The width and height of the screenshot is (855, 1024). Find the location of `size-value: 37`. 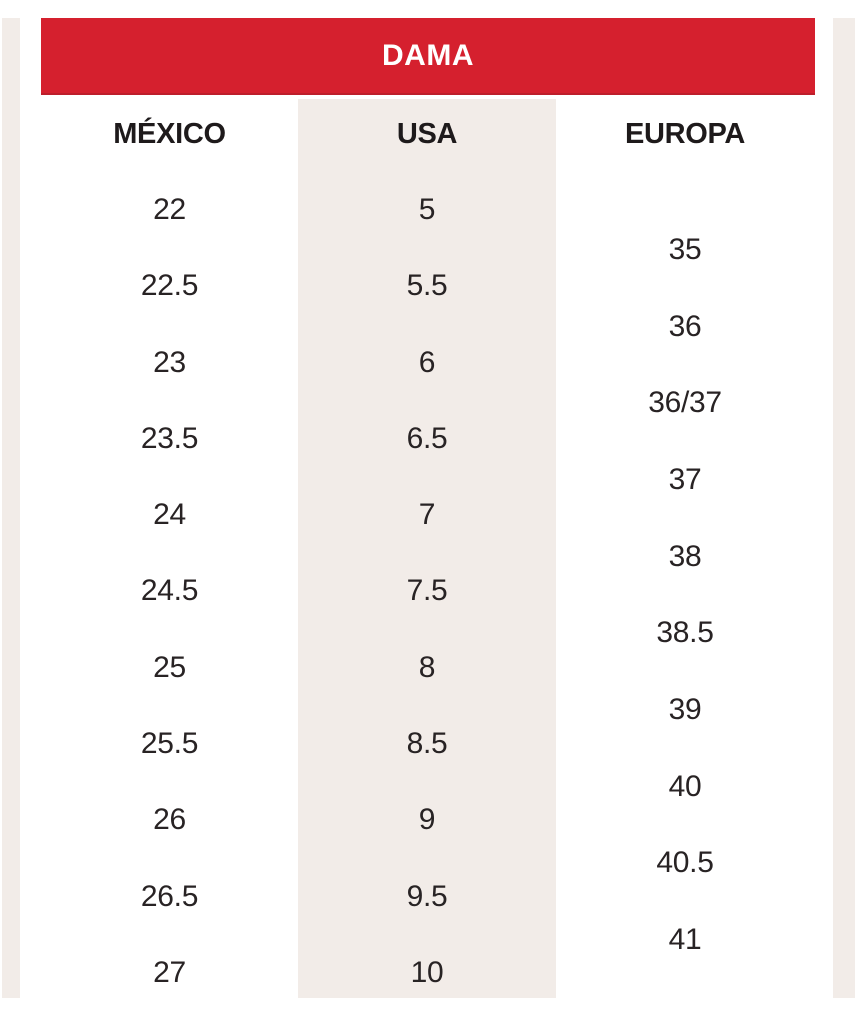

size-value: 37 is located at coordinates (685, 479).